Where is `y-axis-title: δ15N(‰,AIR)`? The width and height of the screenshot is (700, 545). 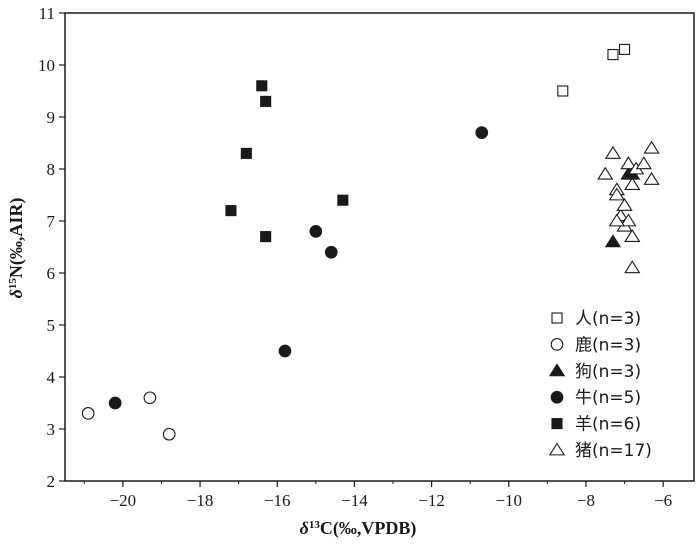 y-axis-title: δ15N(‰,AIR) is located at coordinates (16, 248).